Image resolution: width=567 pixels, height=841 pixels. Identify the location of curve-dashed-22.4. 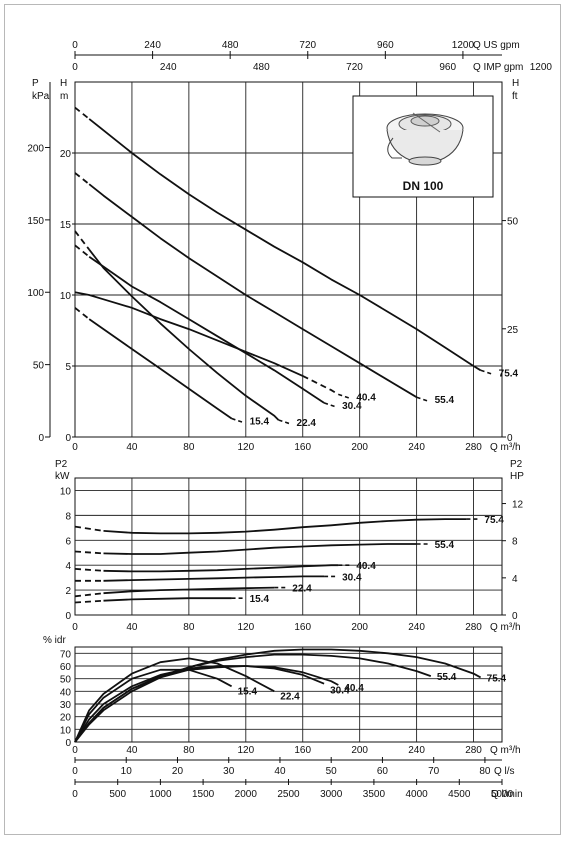
(89, 595).